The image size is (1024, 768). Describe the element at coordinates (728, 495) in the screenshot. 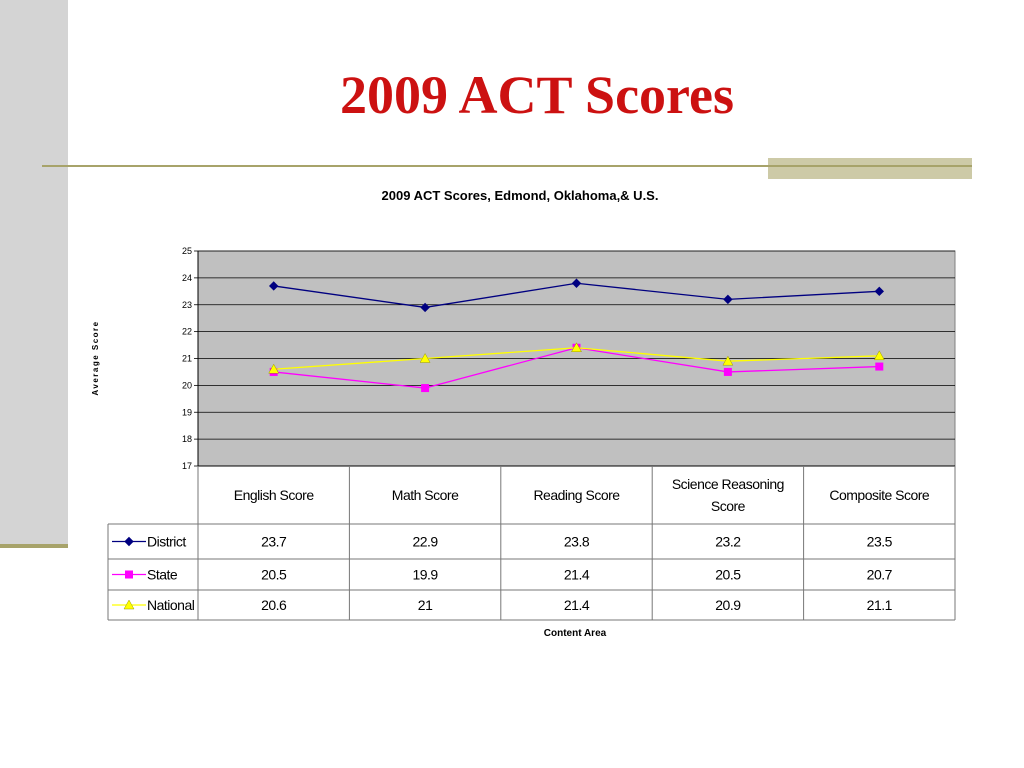

I see `category-header: Science Reasoning Score` at that location.